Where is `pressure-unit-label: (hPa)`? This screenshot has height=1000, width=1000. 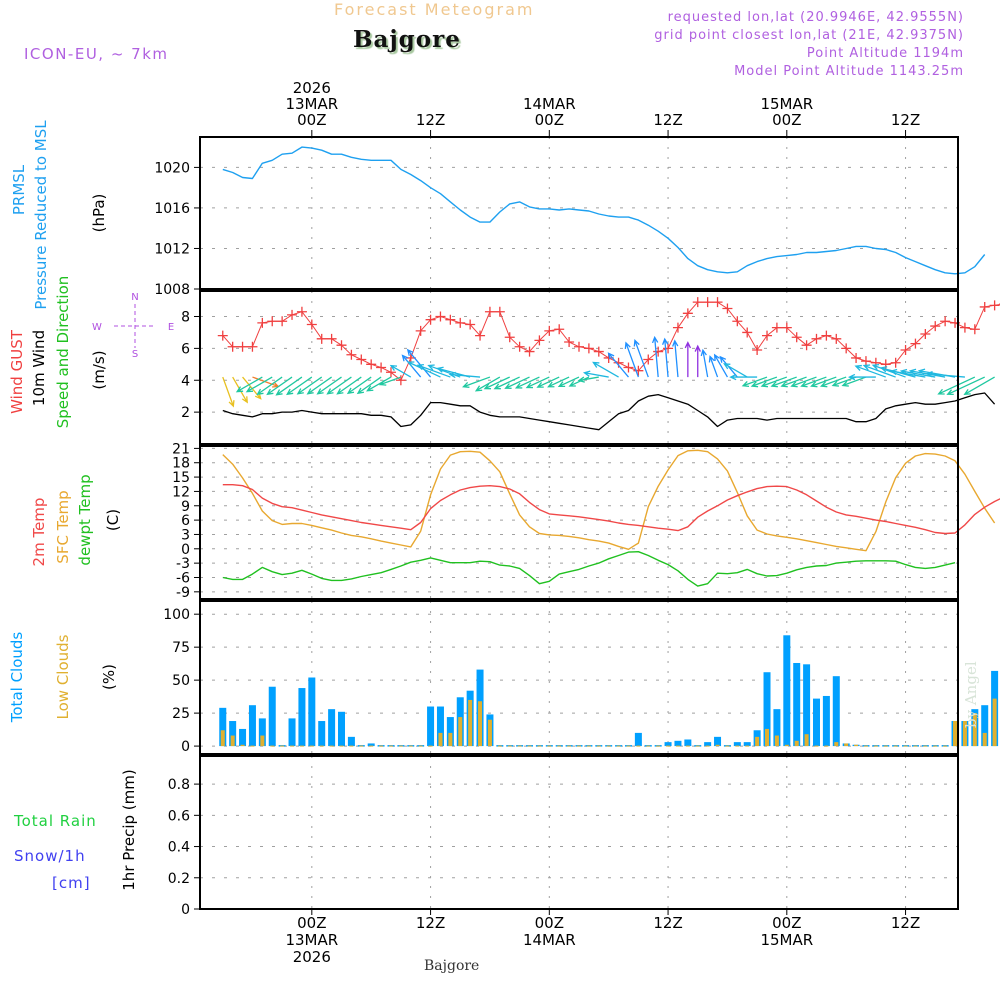
pressure-unit-label: (hPa) is located at coordinates (99, 213).